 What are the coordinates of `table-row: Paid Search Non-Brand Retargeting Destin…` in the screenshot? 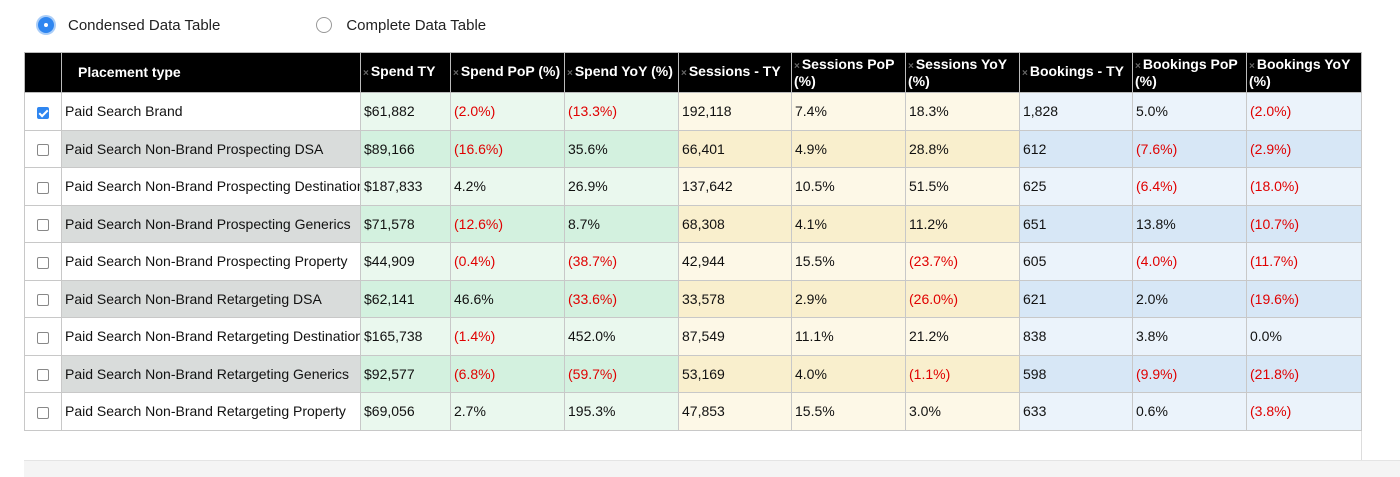 It's located at (693, 336).